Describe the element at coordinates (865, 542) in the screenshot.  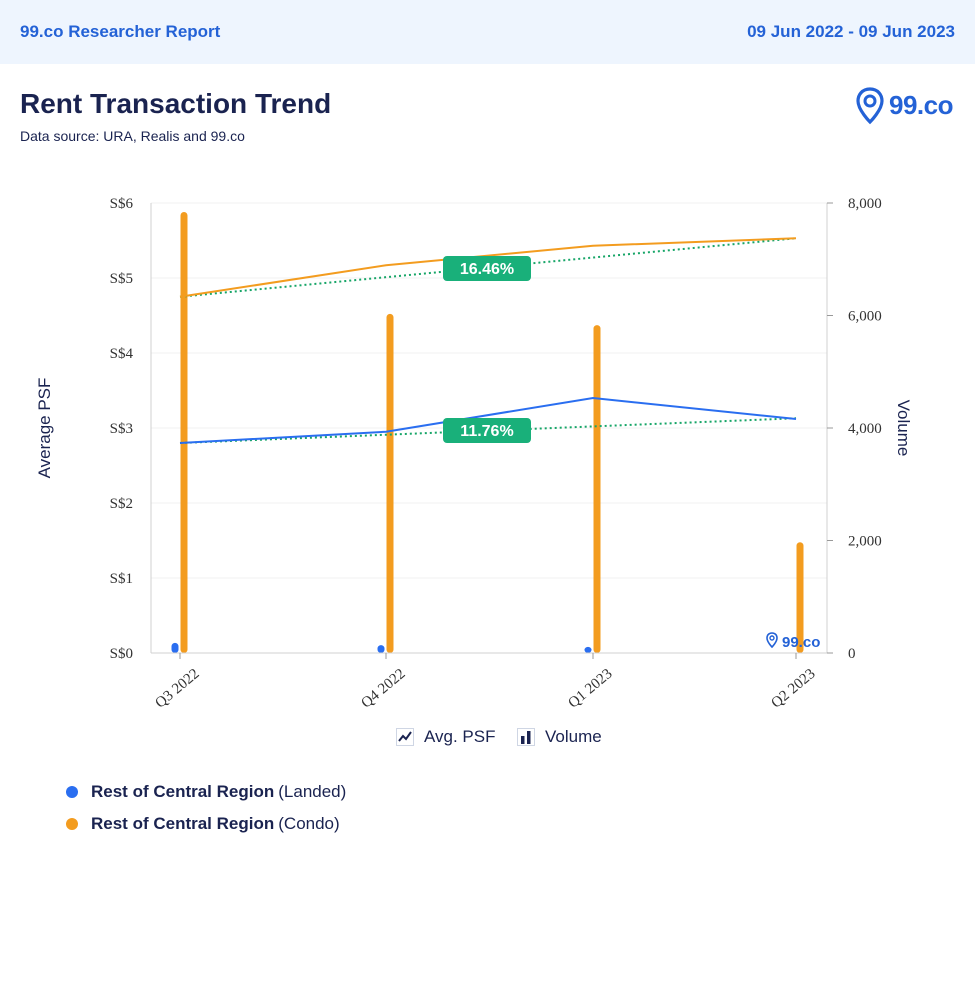
I see `y-right-tick-label: 2,000` at that location.